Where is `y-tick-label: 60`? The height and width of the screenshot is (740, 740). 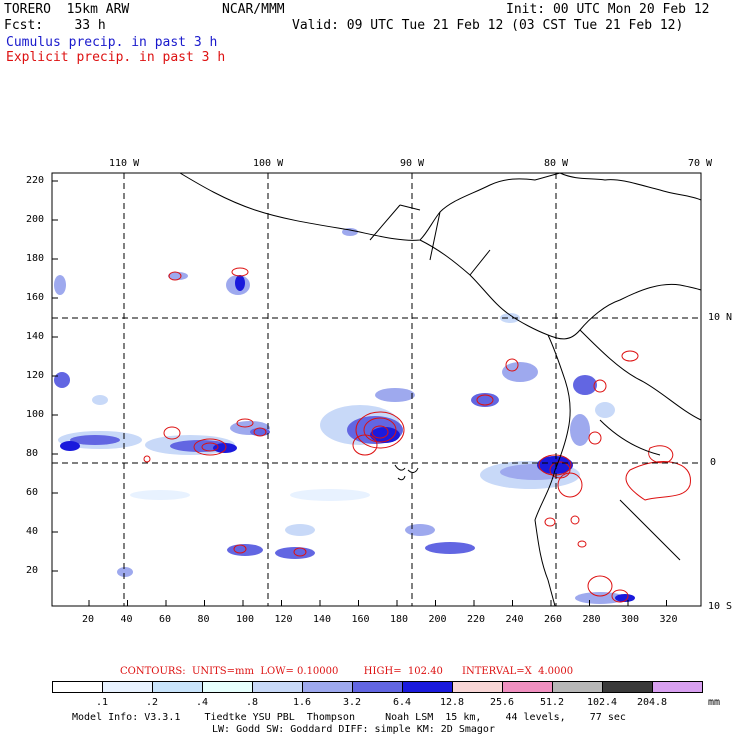 y-tick-label: 60 is located at coordinates (32, 492).